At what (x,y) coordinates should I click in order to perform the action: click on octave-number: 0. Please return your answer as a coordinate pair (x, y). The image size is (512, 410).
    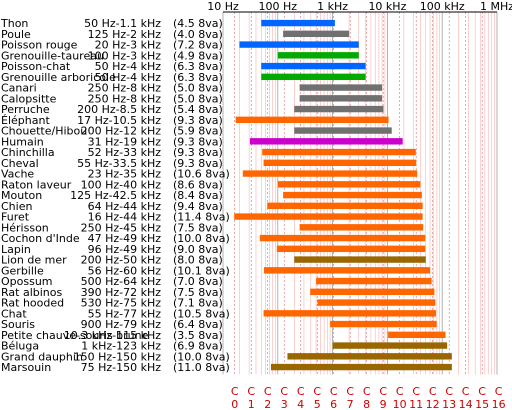
    Looking at the image, I should click on (234, 404).